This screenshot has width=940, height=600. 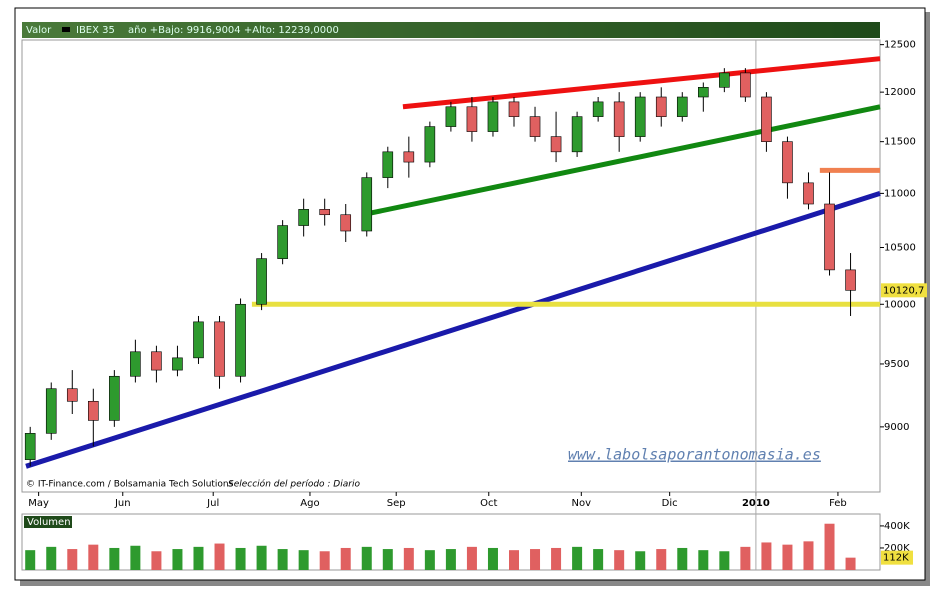 I want to click on header-label: Valor, so click(x=39, y=30).